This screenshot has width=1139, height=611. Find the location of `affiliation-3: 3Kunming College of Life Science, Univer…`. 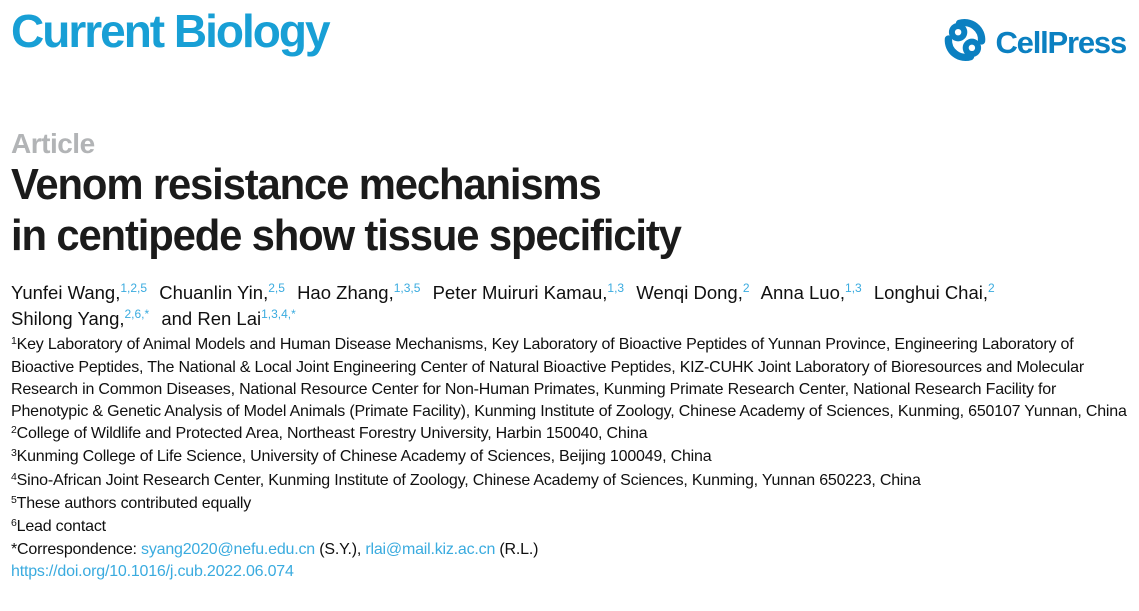

affiliation-3: 3Kunming College of Life Science, Univer… is located at coordinates (361, 456).